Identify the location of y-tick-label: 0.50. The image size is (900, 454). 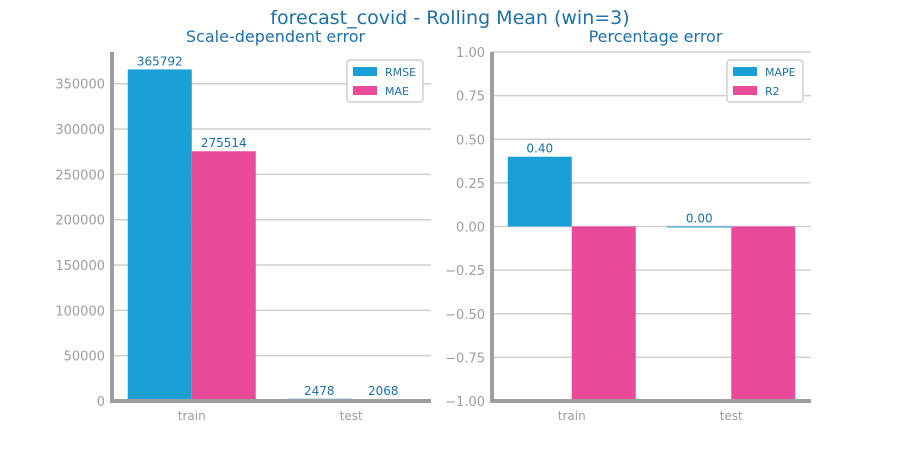
(470, 140).